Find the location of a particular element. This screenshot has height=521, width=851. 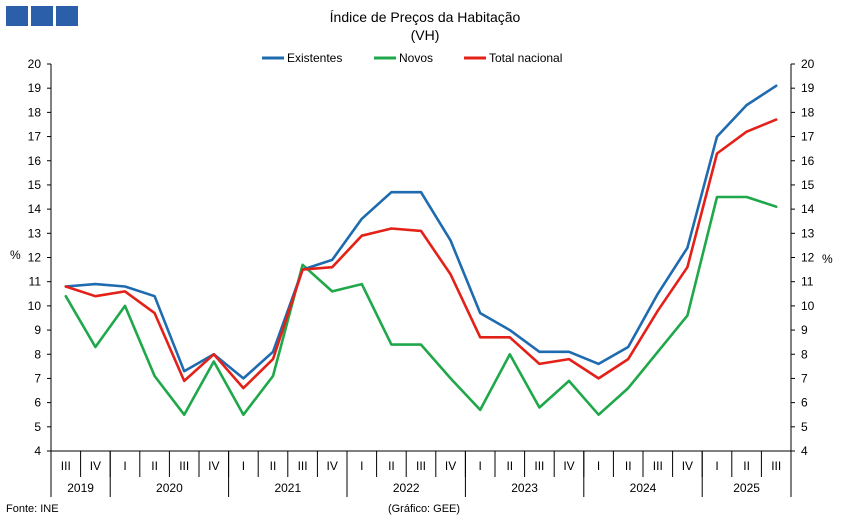

y-tick-label-left: 15 is located at coordinates (35, 185).